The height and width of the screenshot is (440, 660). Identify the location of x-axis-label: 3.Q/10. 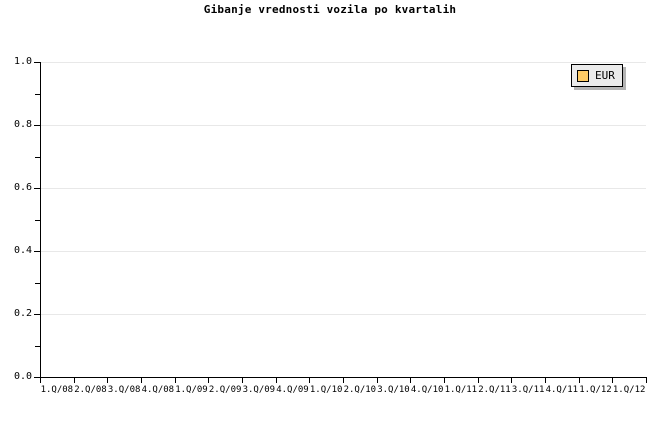
(393, 390).